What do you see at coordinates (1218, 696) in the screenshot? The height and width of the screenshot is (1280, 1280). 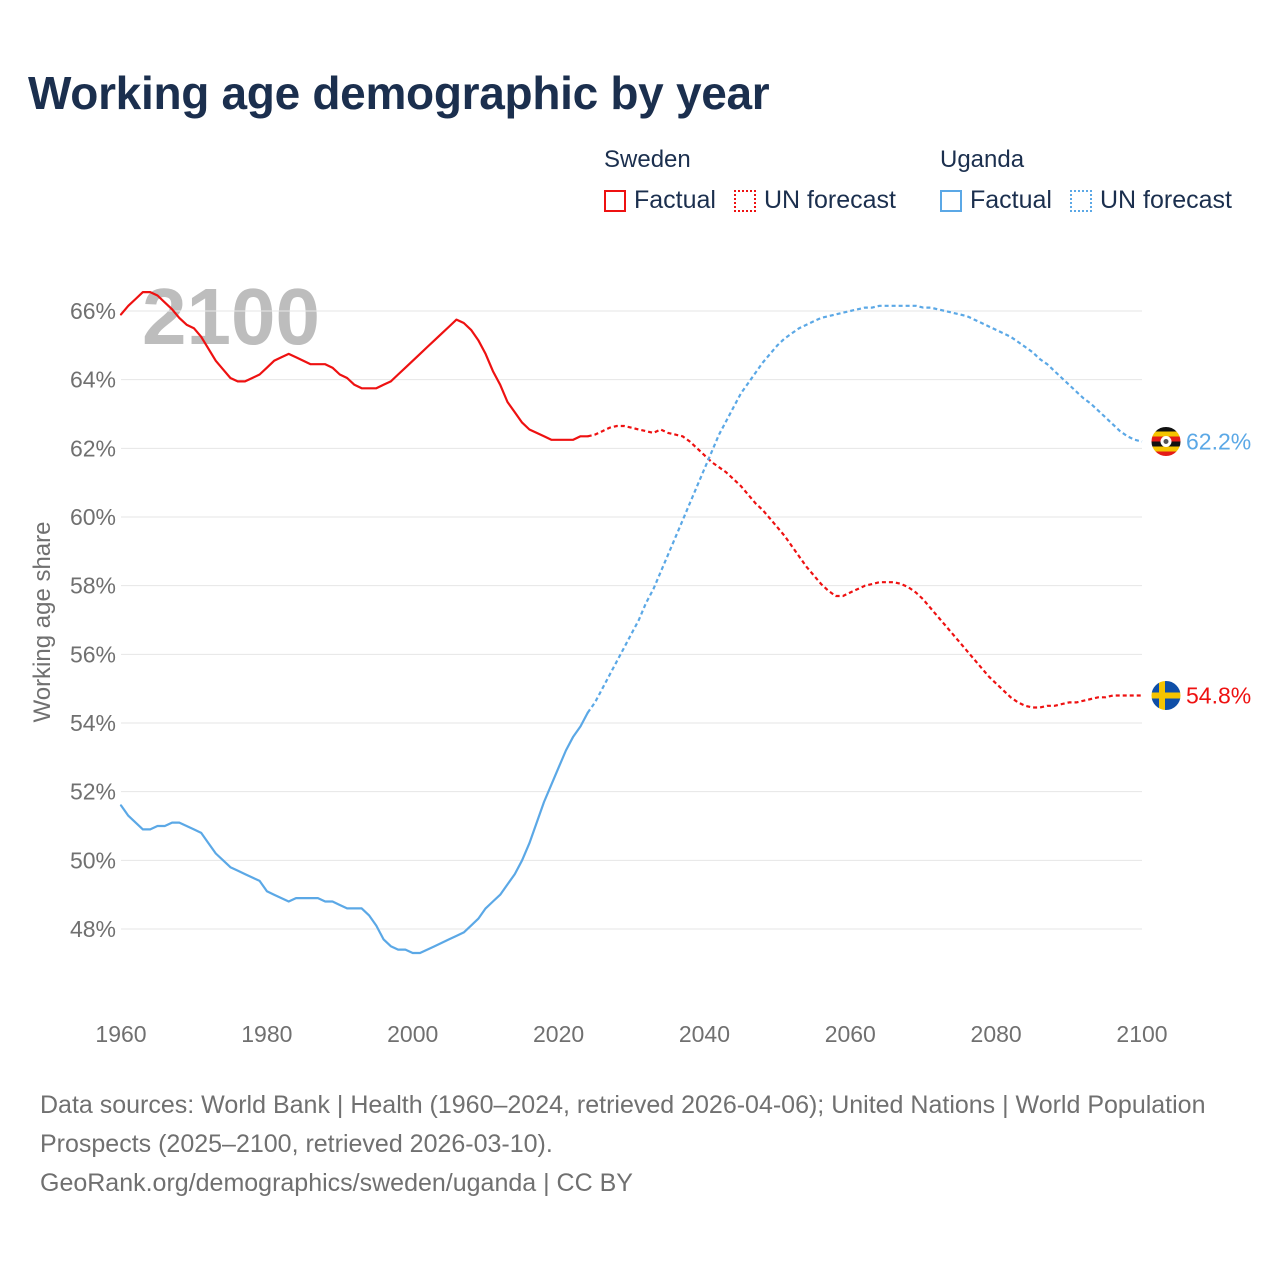 I see `sweden-end-label: 54.8%` at bounding box center [1218, 696].